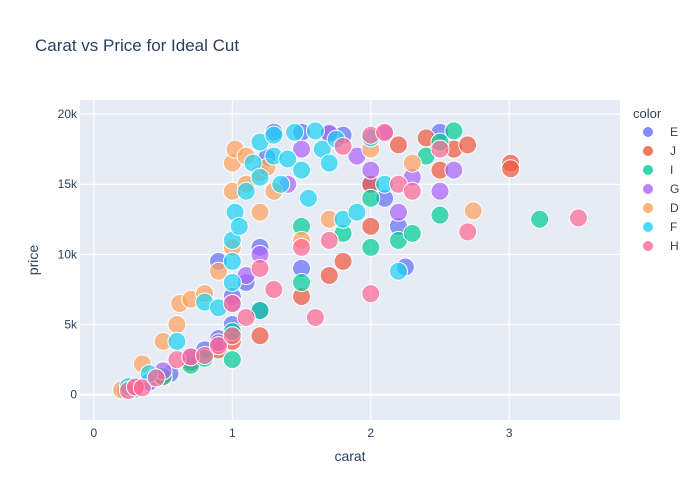 The height and width of the screenshot is (500, 700). I want to click on legend-label-I: I, so click(671, 170).